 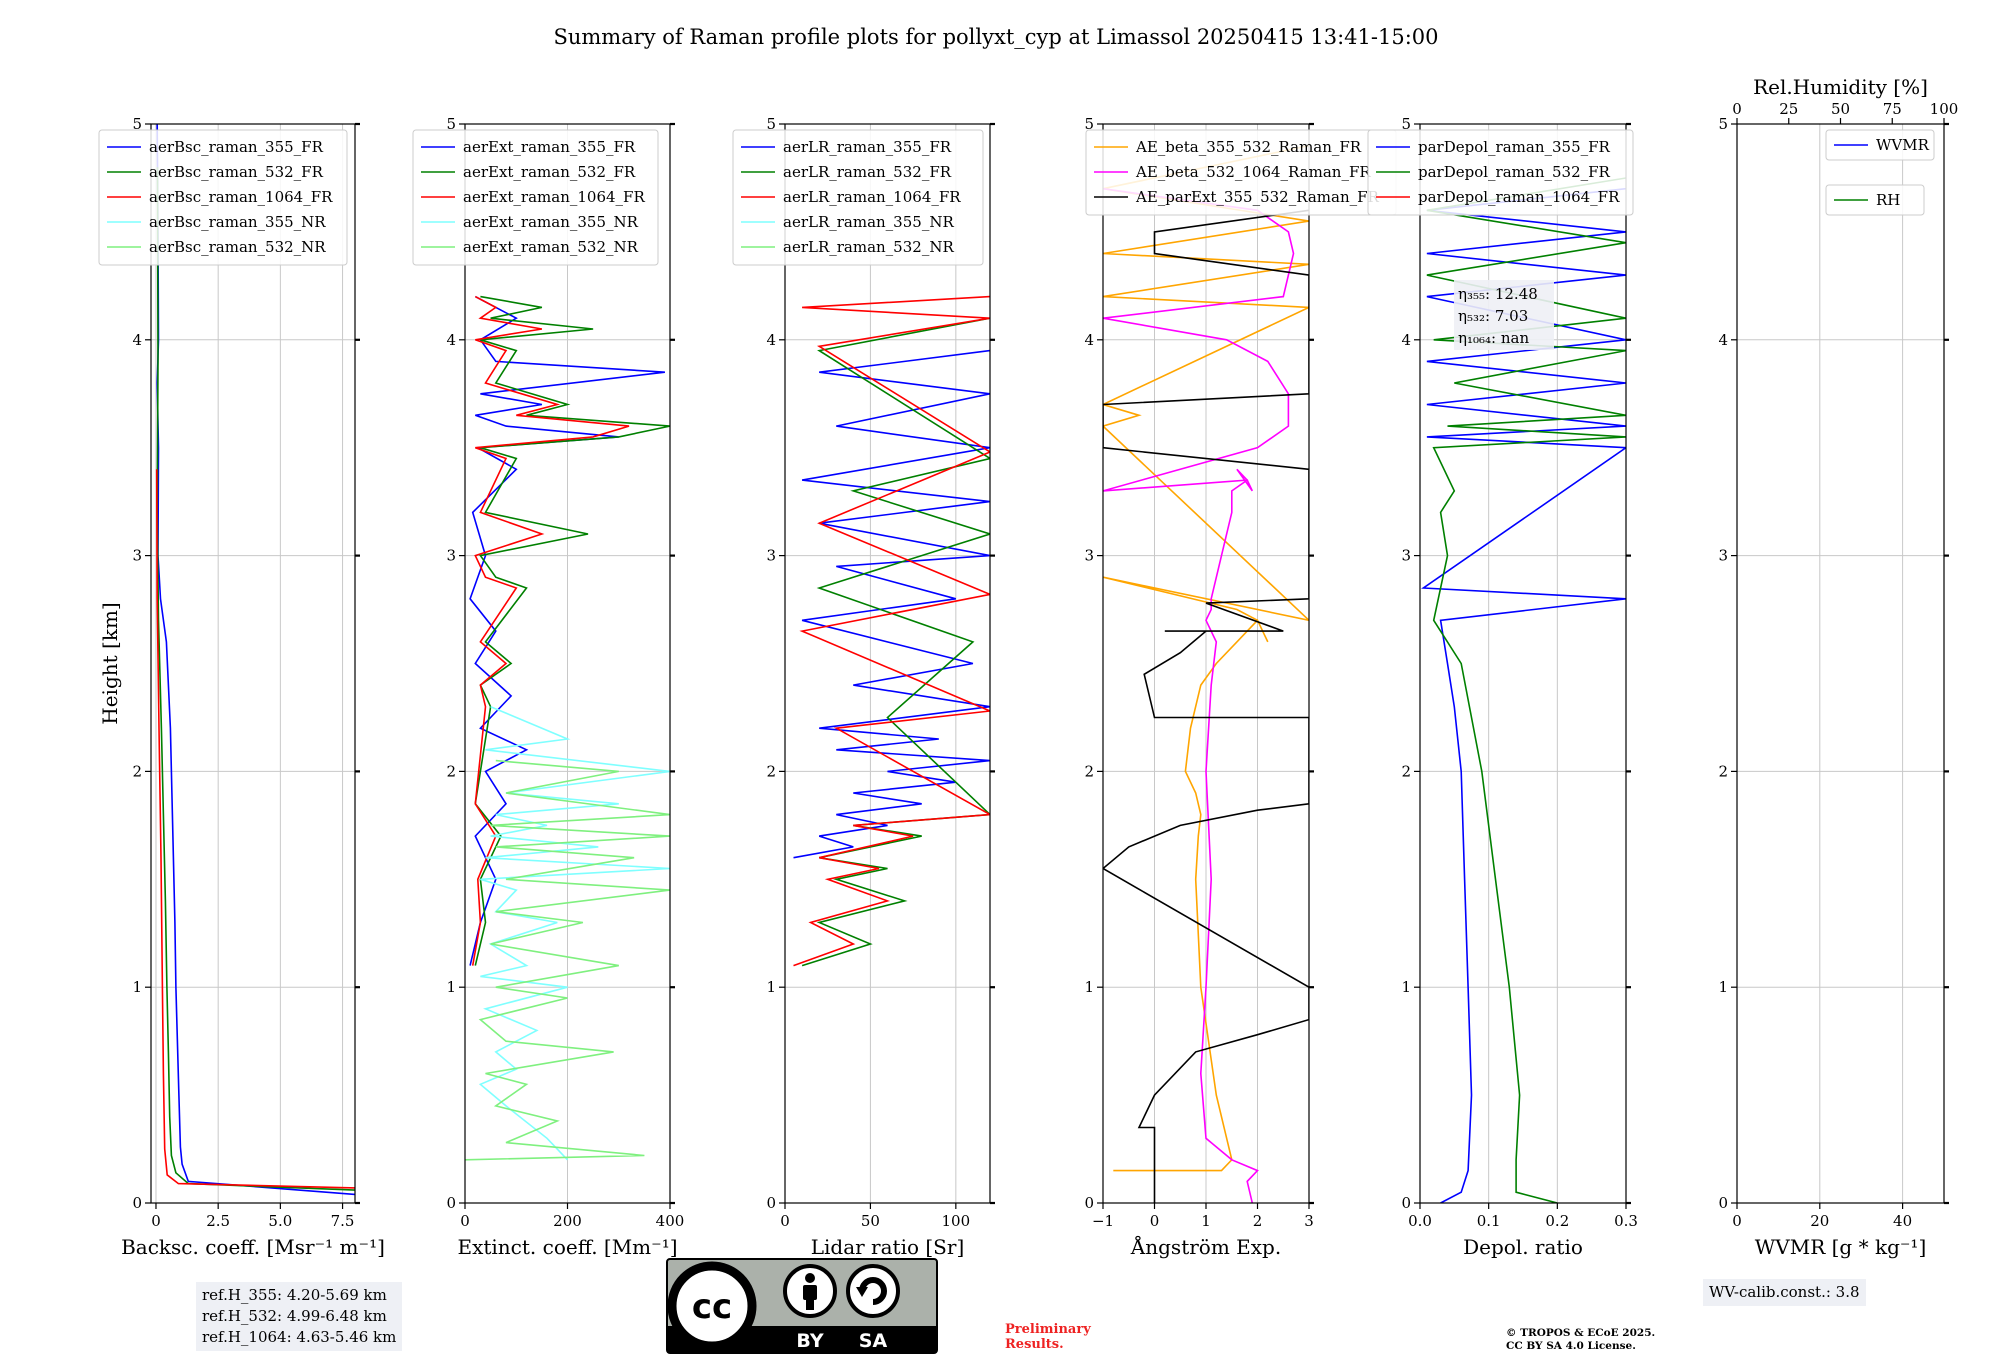 What do you see at coordinates (1248, 147) in the screenshot?
I see `legend-label: AE_beta_355_532_Raman_FR` at bounding box center [1248, 147].